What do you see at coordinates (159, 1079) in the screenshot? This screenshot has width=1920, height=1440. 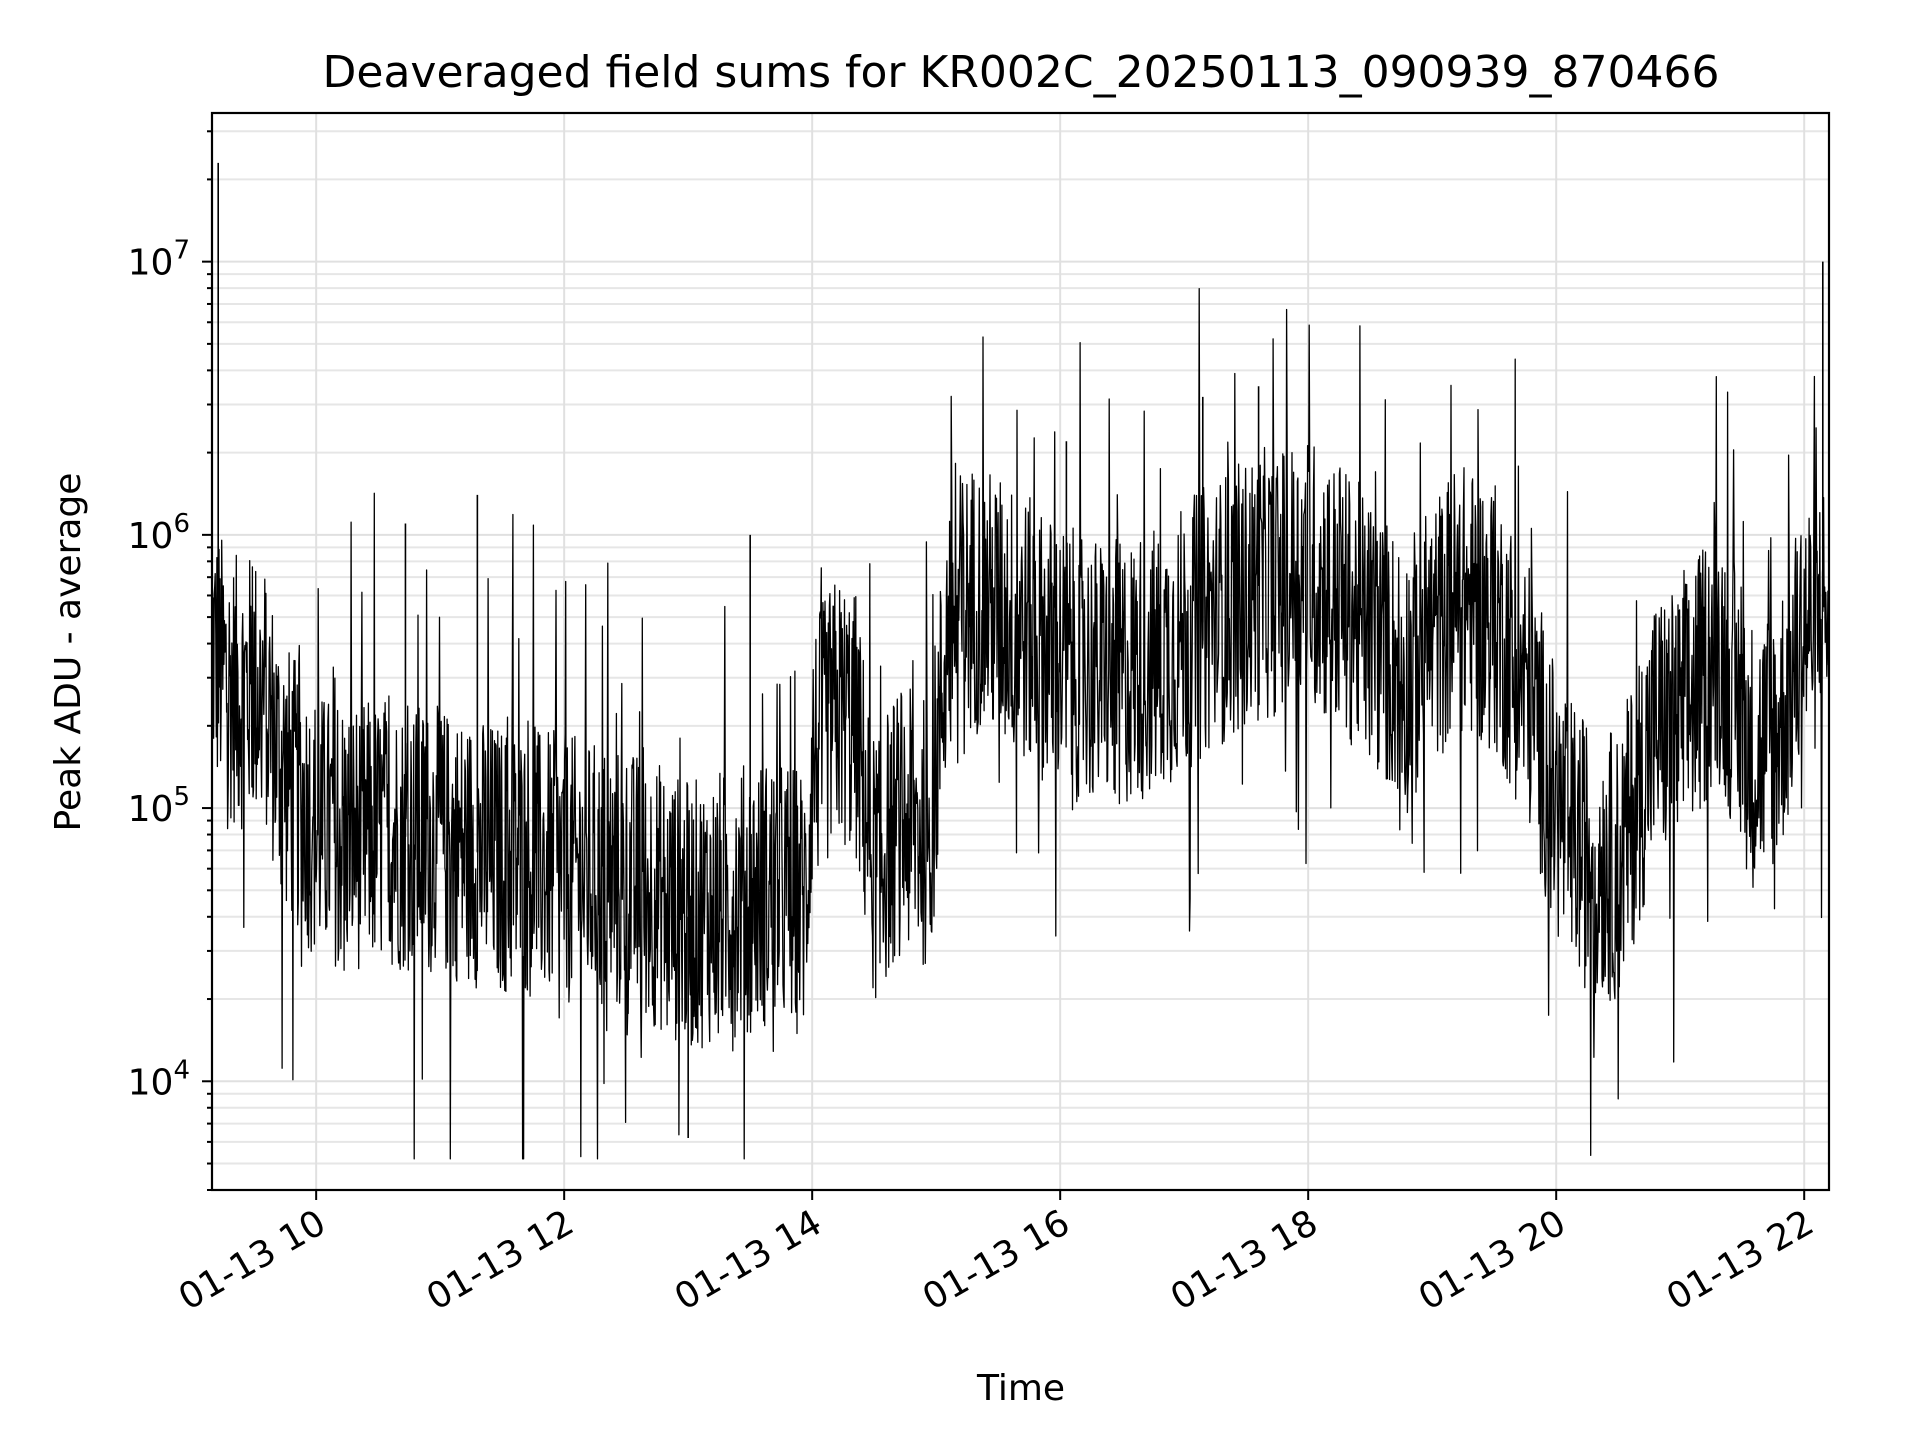 I see `y-tick-label: 10⁴` at bounding box center [159, 1079].